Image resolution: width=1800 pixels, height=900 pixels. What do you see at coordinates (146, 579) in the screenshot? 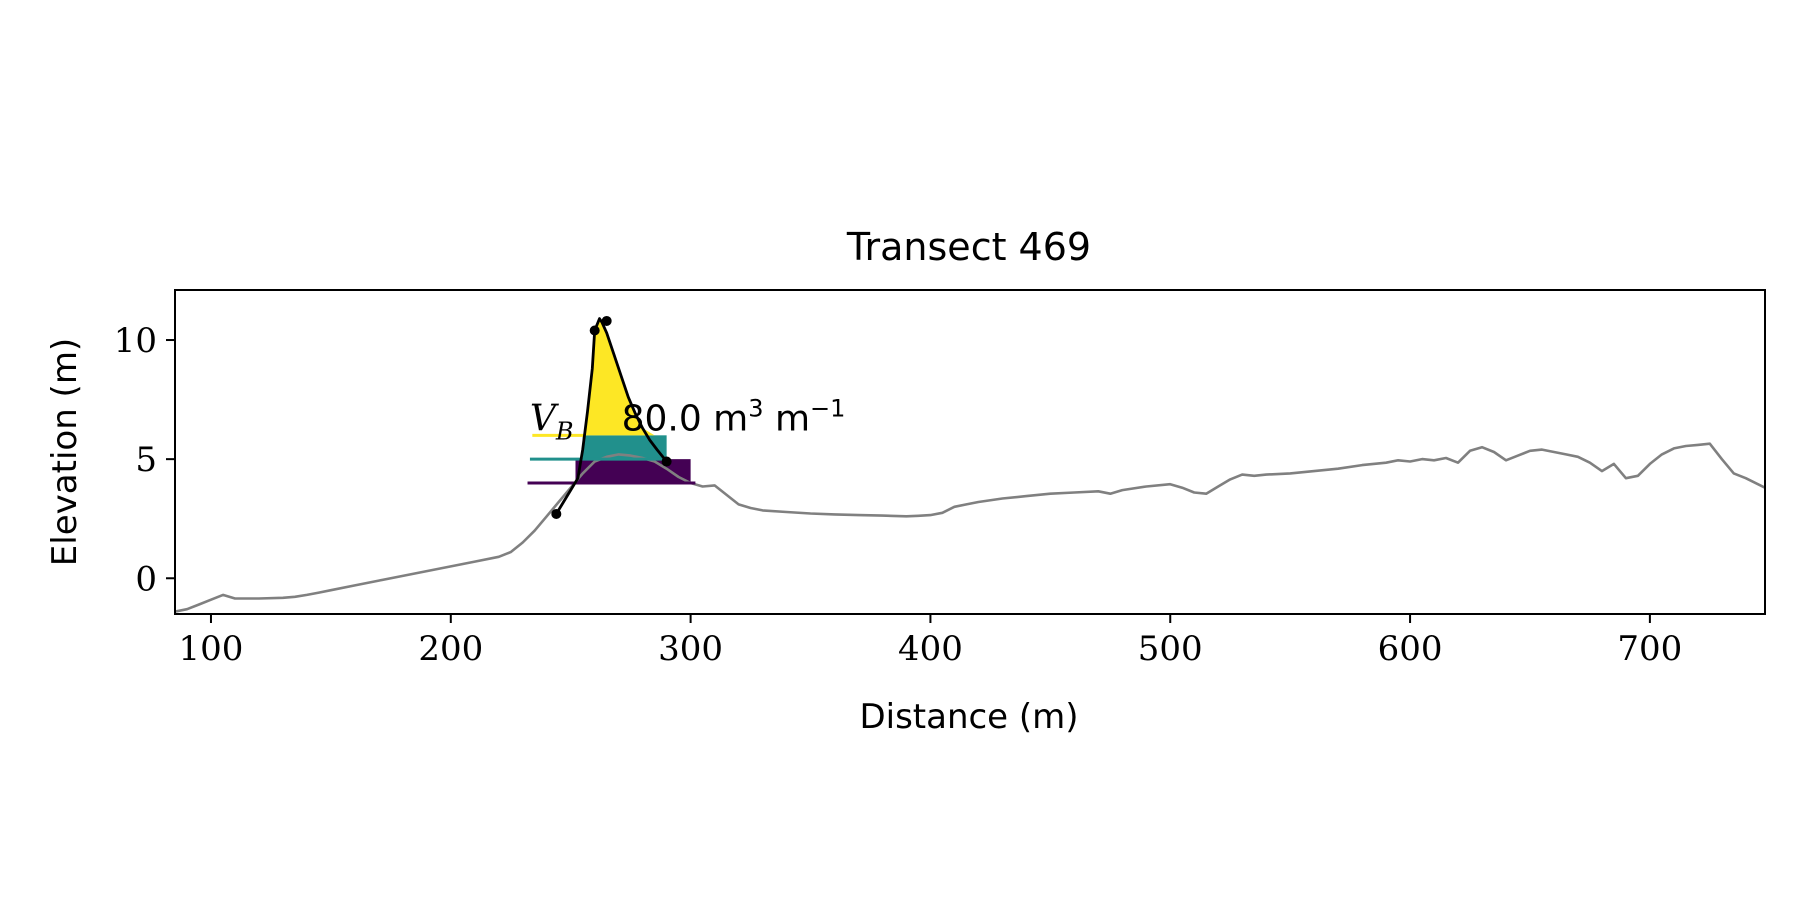
I see `y-tick-label: 0` at bounding box center [146, 579].